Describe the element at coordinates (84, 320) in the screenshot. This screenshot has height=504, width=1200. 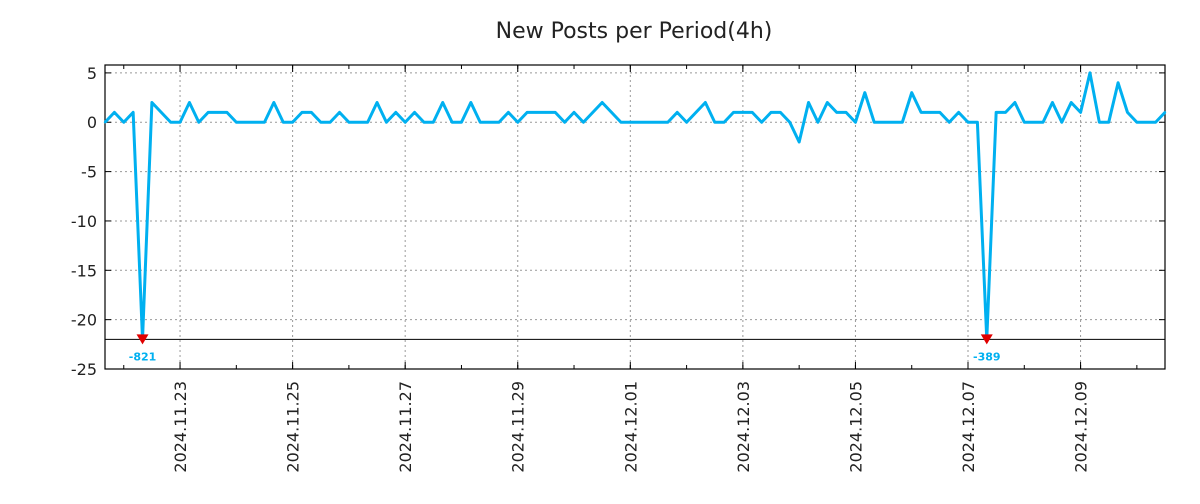
I see `y-tick-label: -20` at that location.